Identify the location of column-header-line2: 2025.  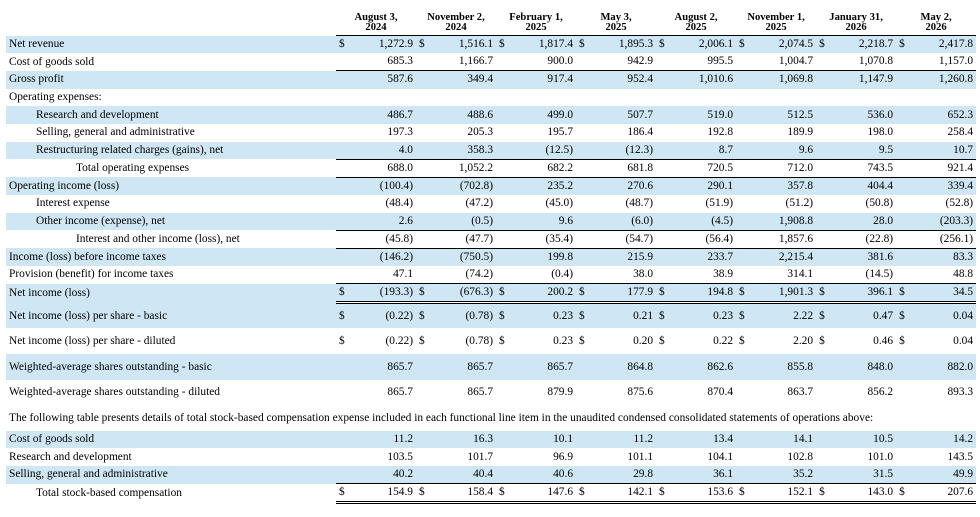
(776, 27).